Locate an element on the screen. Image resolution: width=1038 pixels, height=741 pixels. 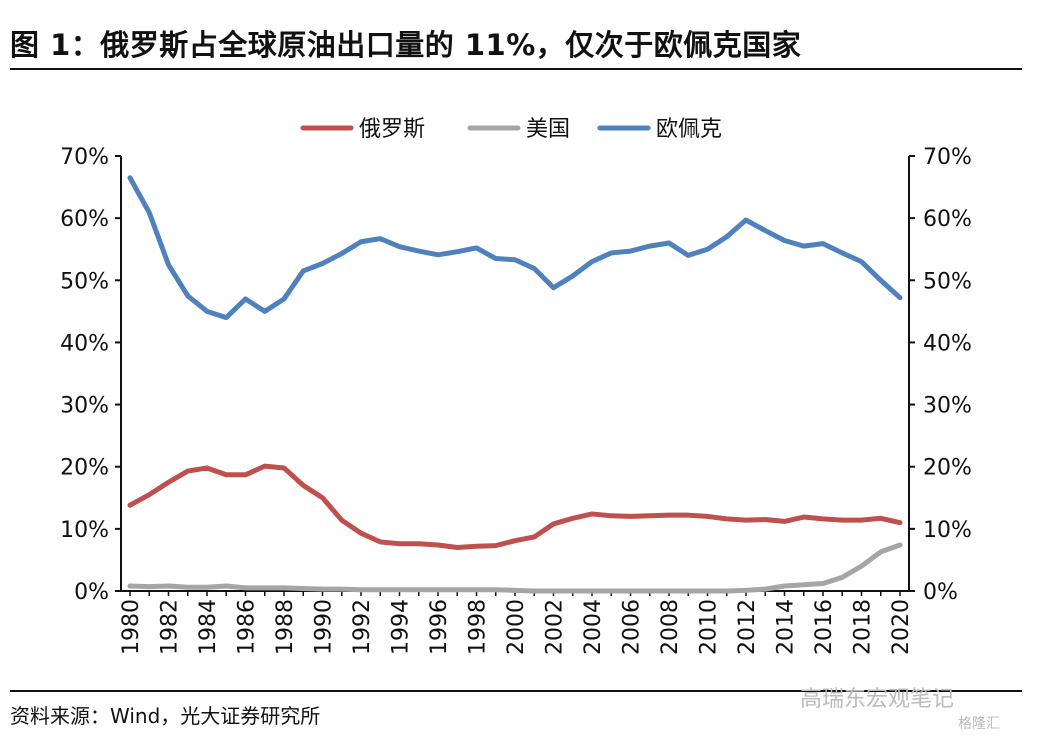
y2-tick-label: 10% is located at coordinates (947, 530).